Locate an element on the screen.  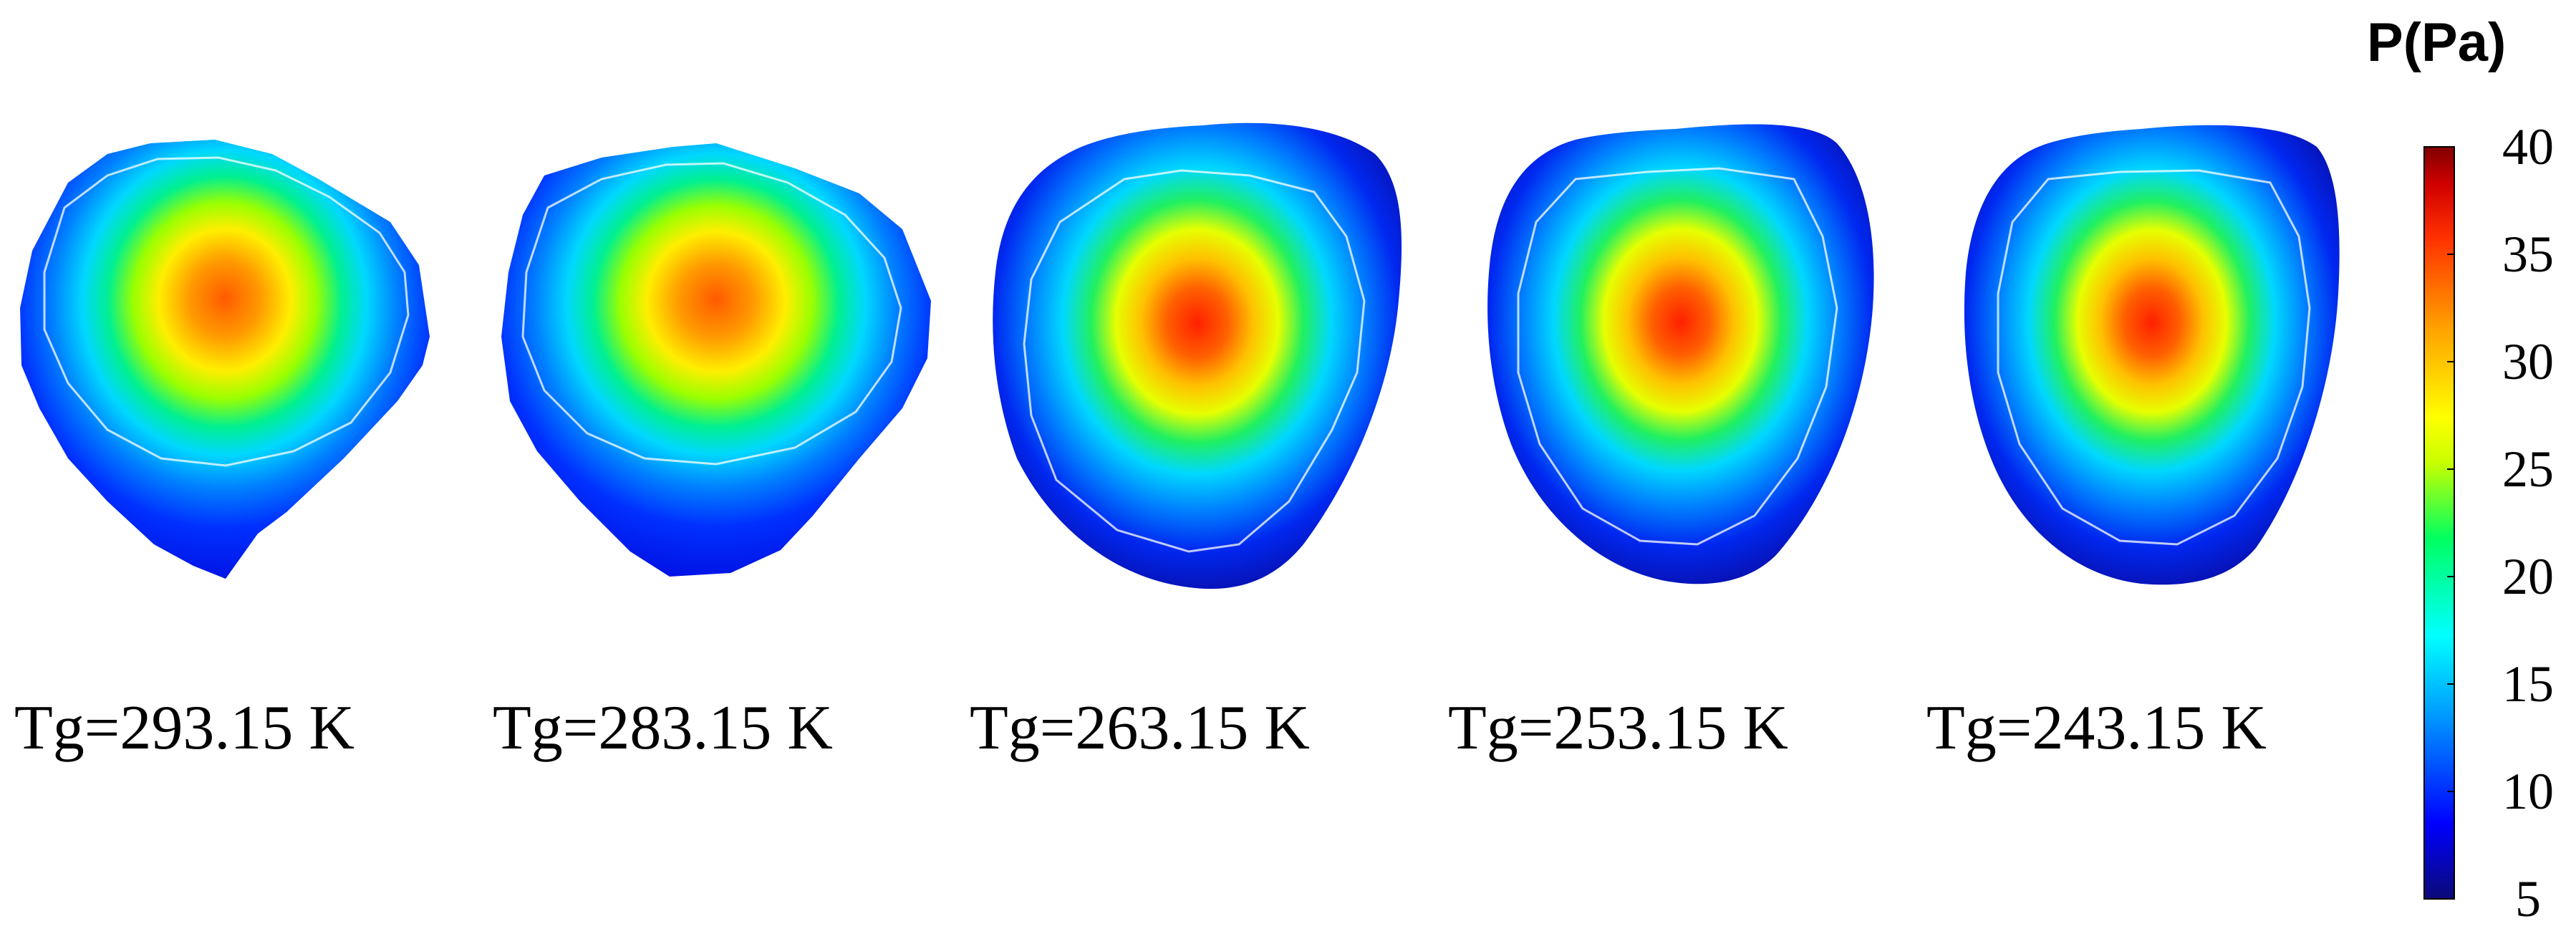
colorbar-tick-label: 20 is located at coordinates (2528, 576).